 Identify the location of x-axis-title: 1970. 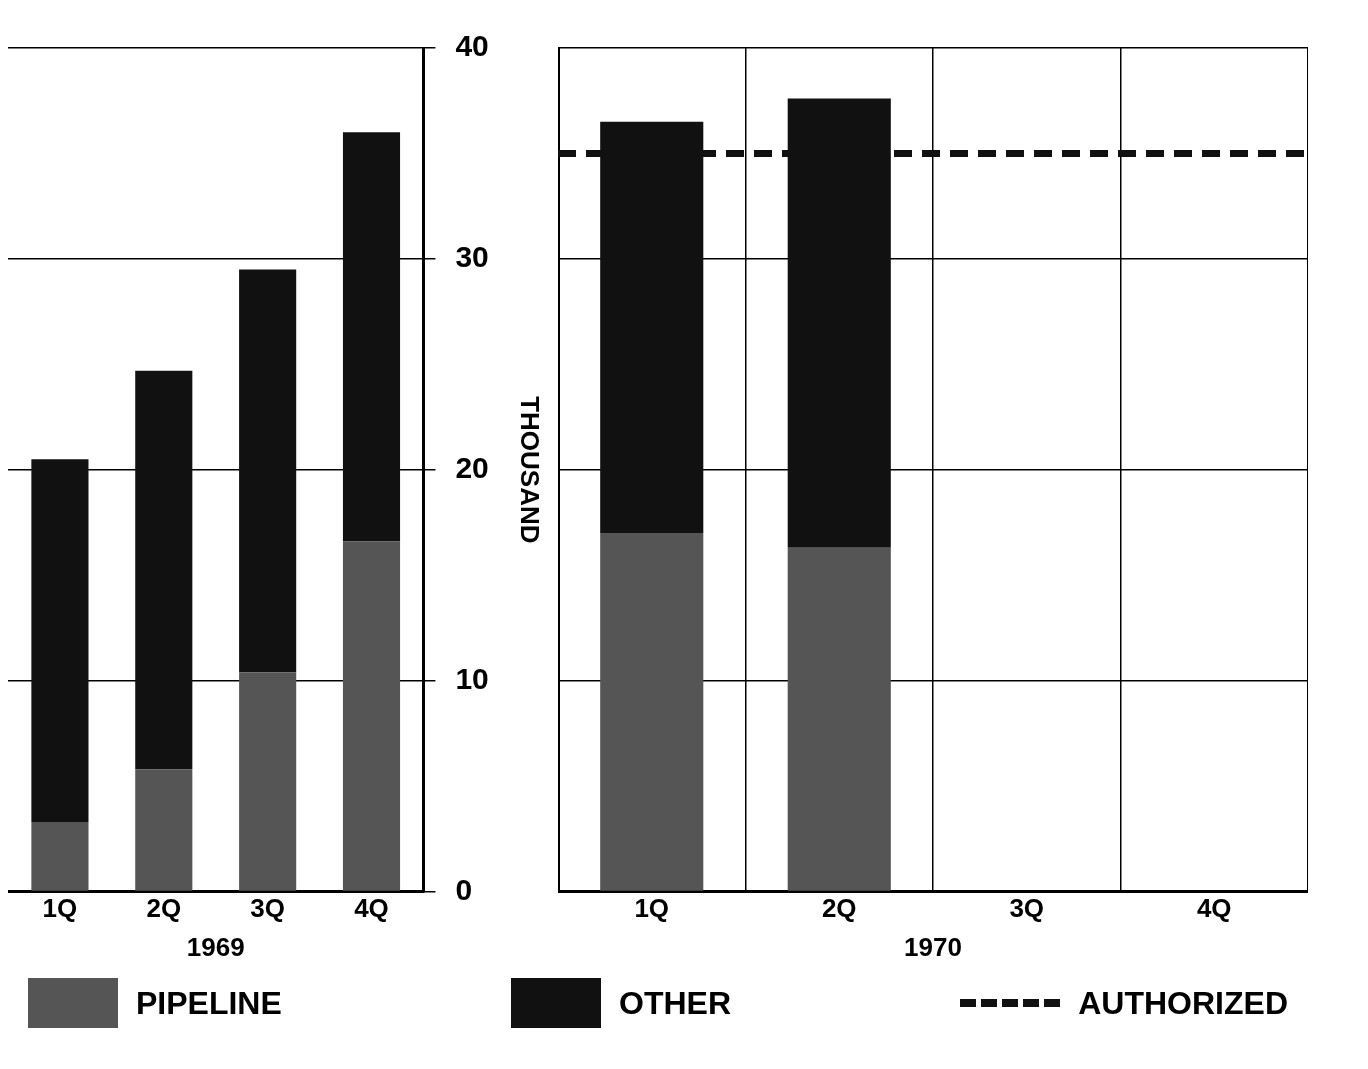
(933, 946).